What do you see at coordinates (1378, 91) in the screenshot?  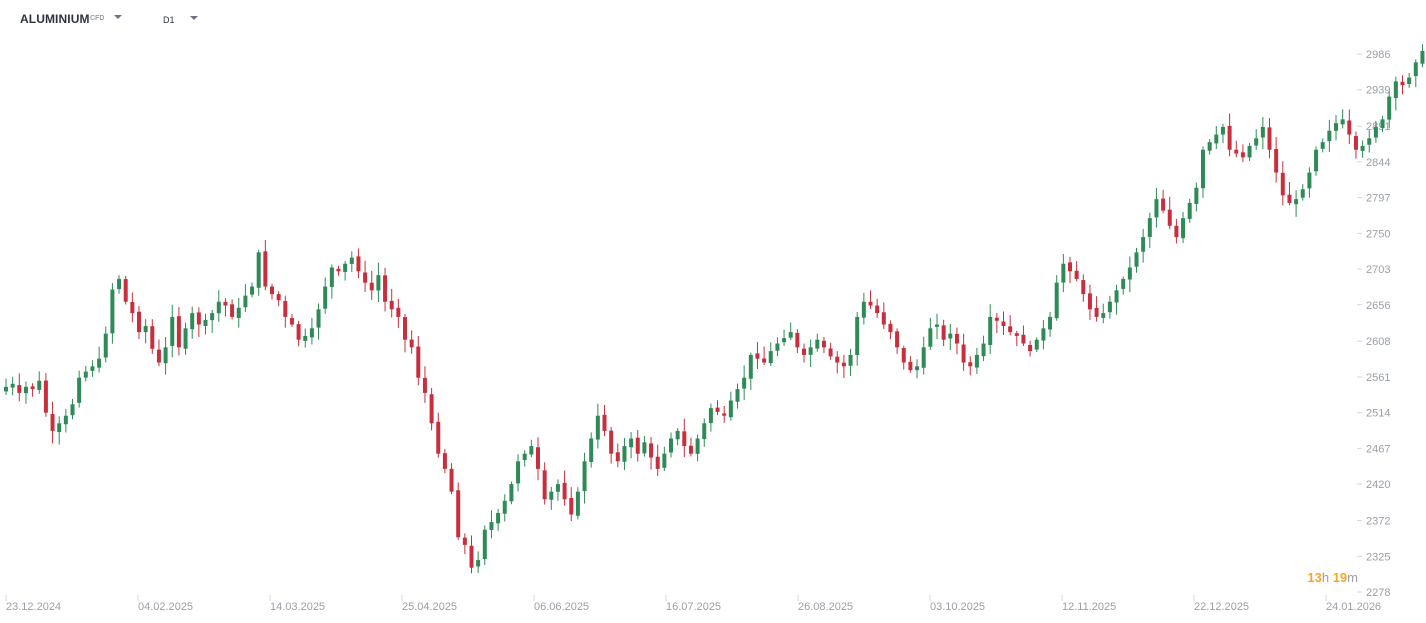 I see `y-axis-label: 2939` at bounding box center [1378, 91].